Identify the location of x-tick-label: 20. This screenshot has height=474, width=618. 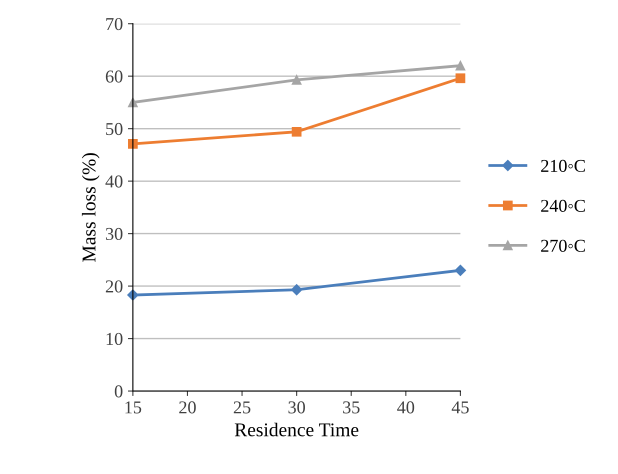
(187, 407).